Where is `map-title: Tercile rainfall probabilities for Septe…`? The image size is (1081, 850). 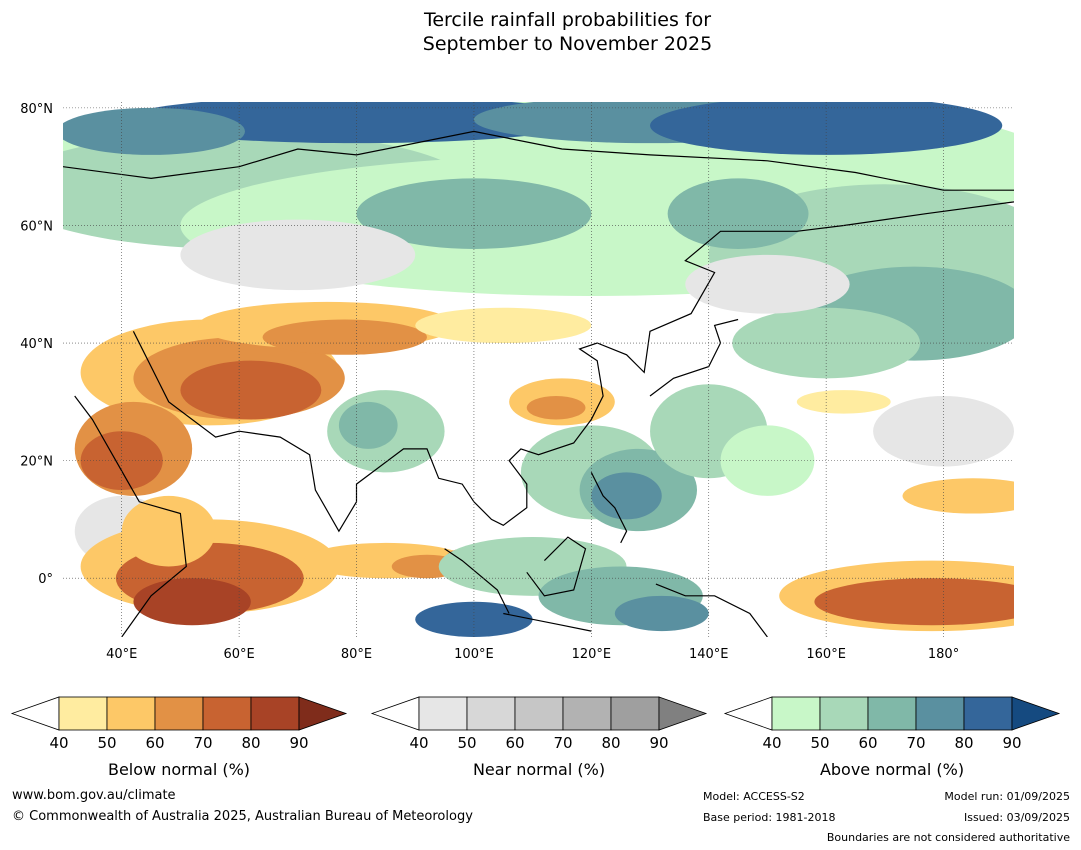
map-title: Tercile rainfall probabilities for Septe… is located at coordinates (540, 32).